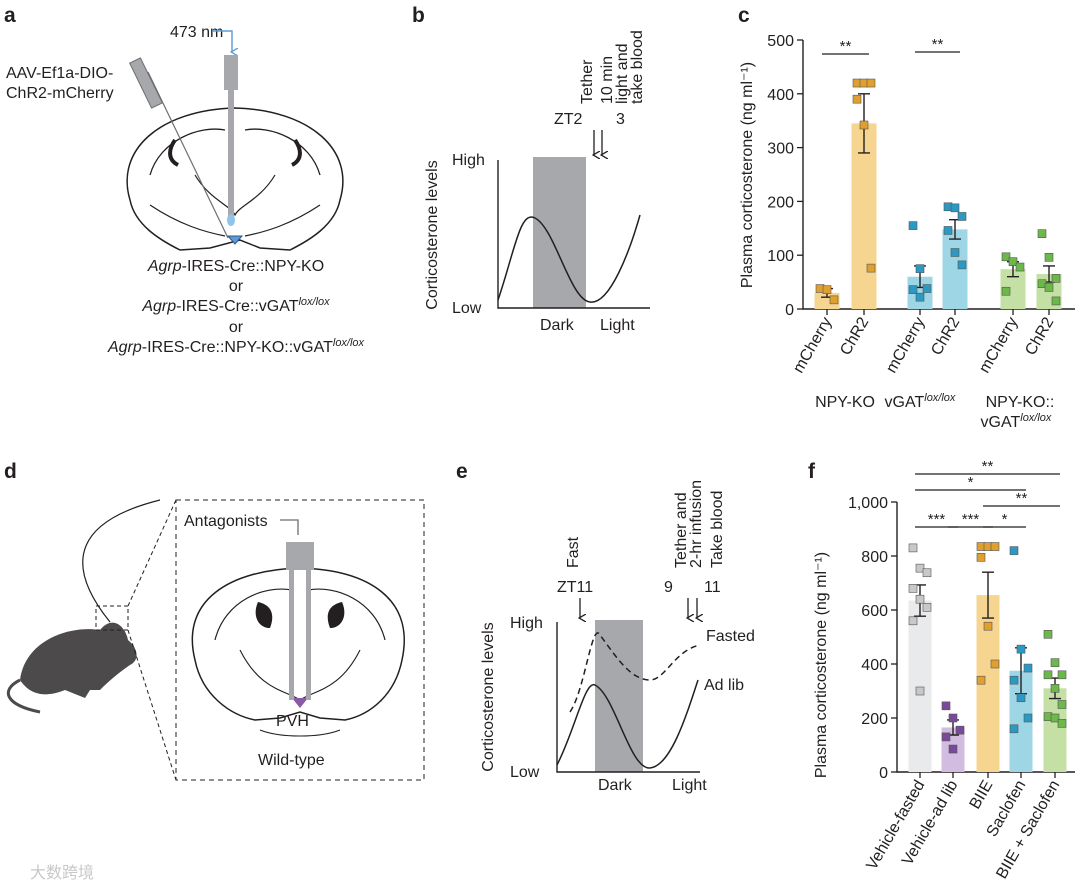 The height and width of the screenshot is (891, 1080). What do you see at coordinates (236, 327) in the screenshot?
I see `or-2: or` at bounding box center [236, 327].